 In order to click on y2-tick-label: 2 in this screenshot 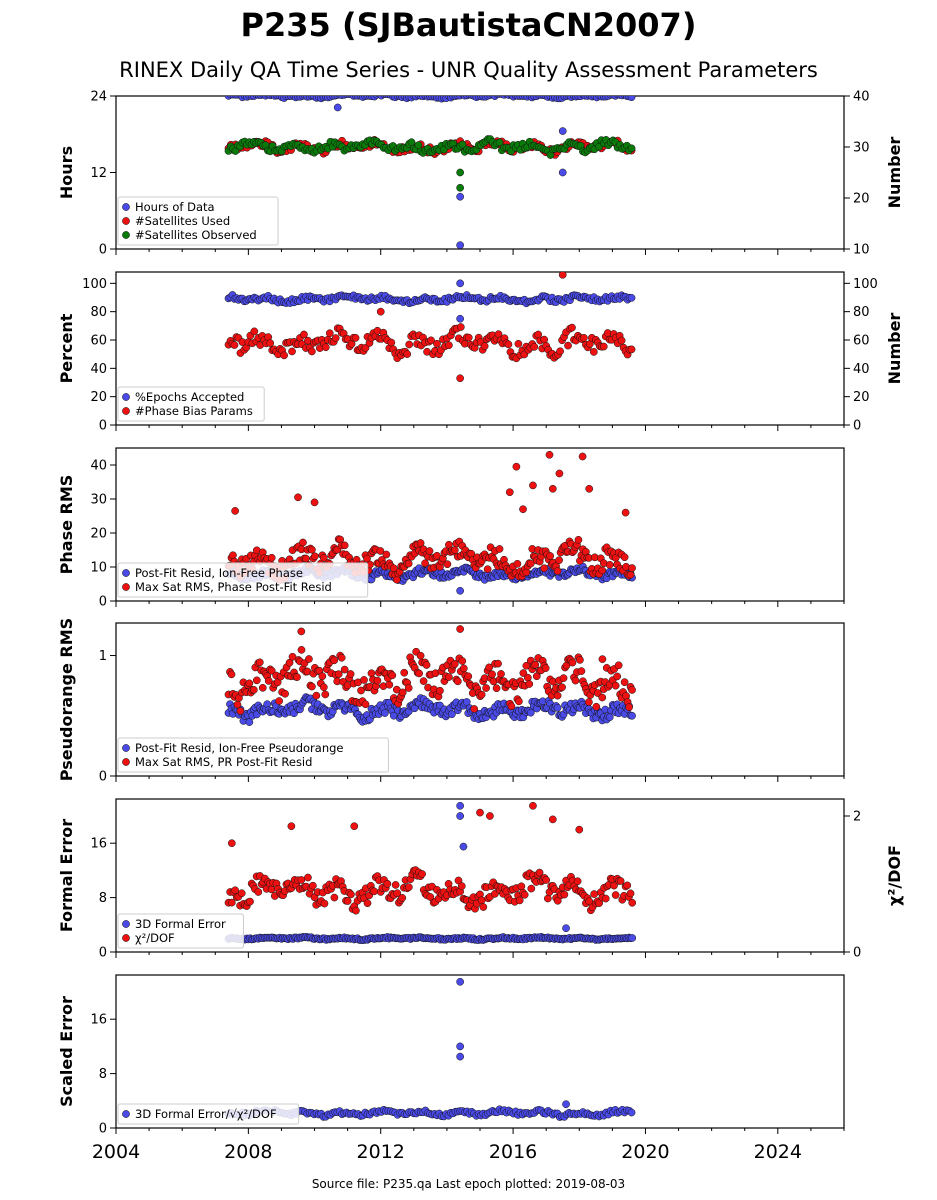, I will do `click(857, 817)`.